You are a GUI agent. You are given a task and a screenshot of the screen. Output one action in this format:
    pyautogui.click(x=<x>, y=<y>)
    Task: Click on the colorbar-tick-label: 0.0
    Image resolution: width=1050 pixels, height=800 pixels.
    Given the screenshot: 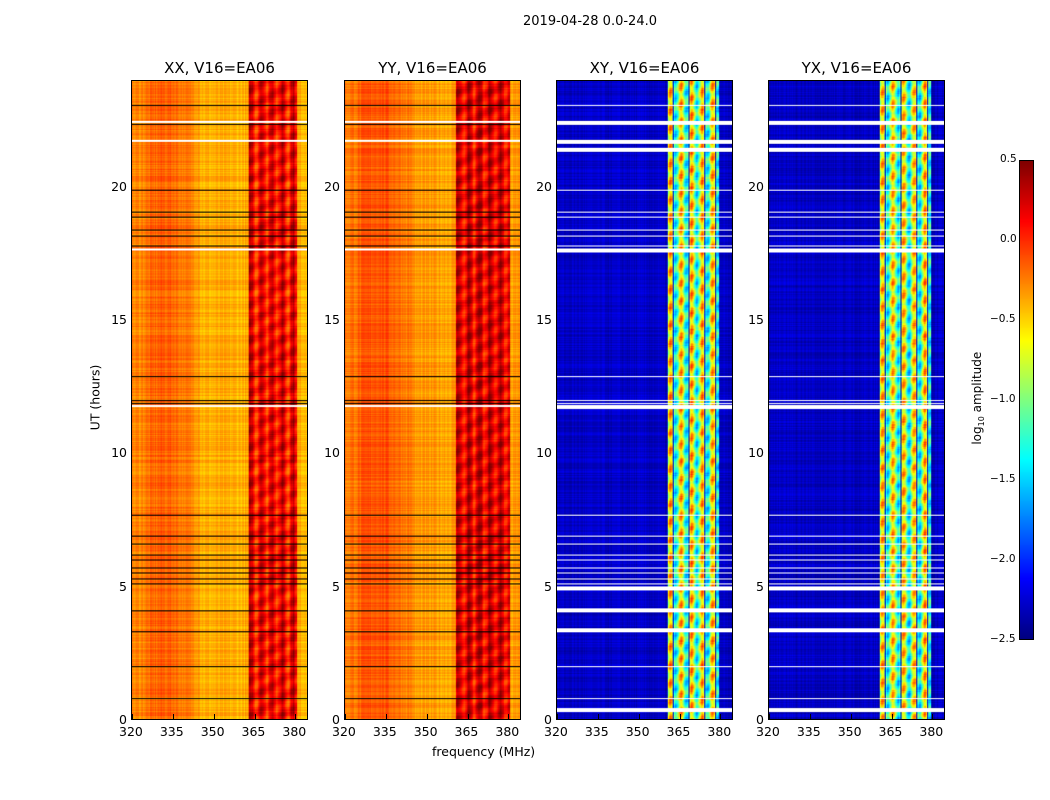 What is the action you would take?
    pyautogui.click(x=1008, y=239)
    